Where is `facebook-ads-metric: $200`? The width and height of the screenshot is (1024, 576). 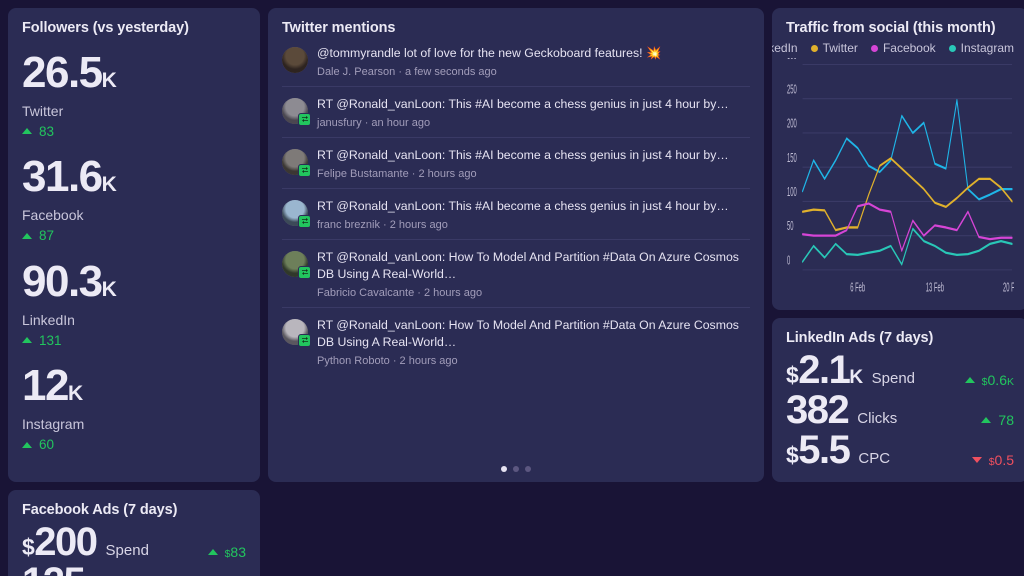 facebook-ads-metric: $200 is located at coordinates (60, 542).